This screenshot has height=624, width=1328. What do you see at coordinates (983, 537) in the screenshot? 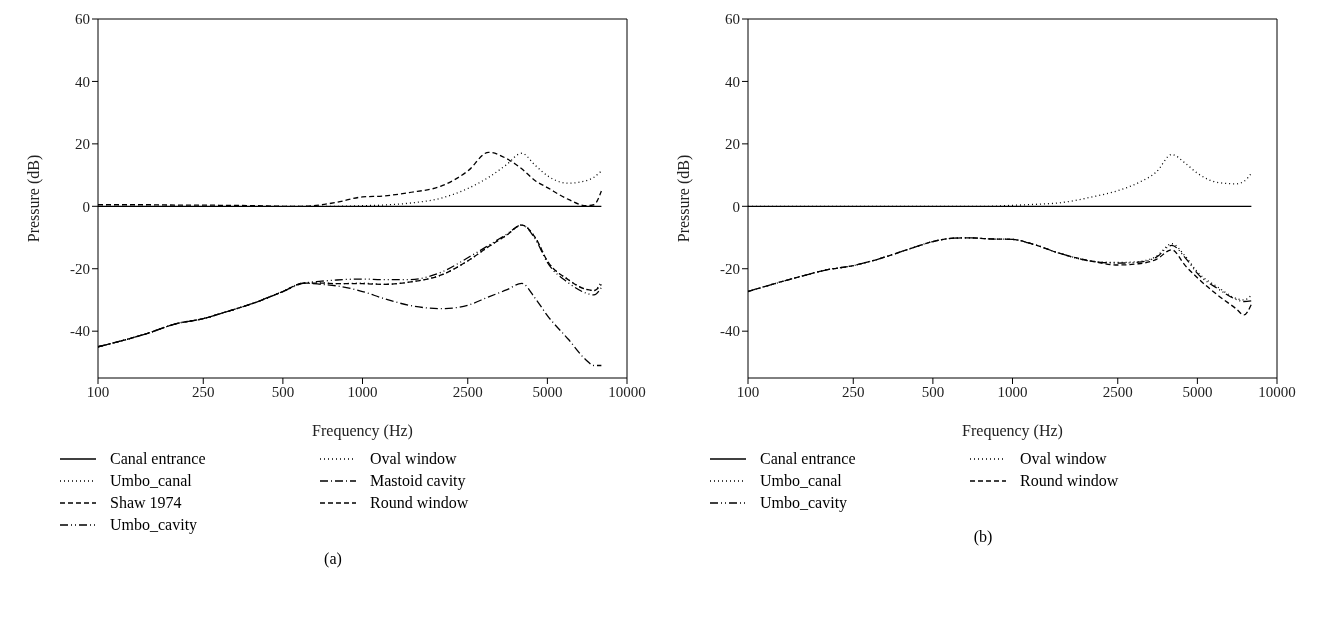
I see `text: (b)` at bounding box center [983, 537].